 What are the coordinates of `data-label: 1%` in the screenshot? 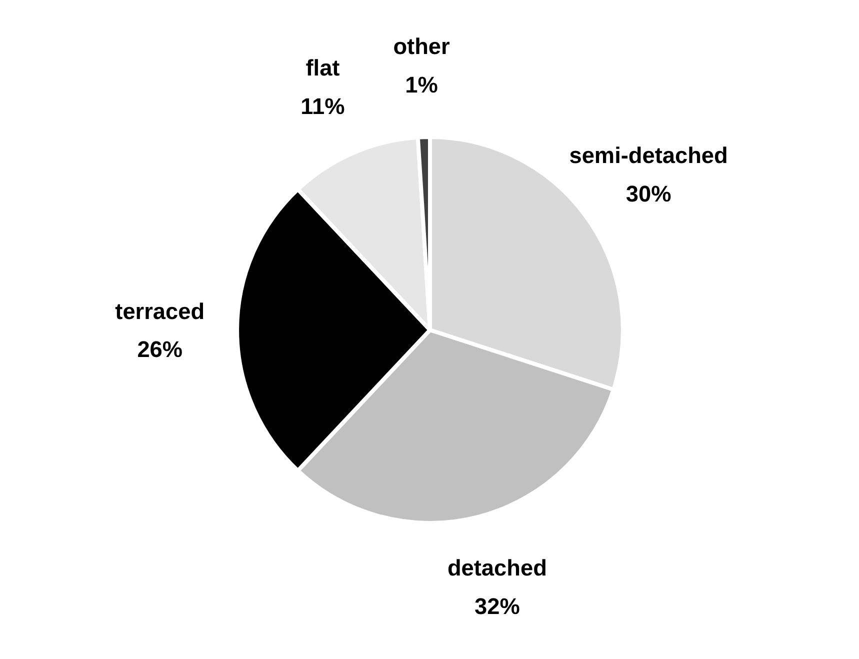 It's located at (421, 84).